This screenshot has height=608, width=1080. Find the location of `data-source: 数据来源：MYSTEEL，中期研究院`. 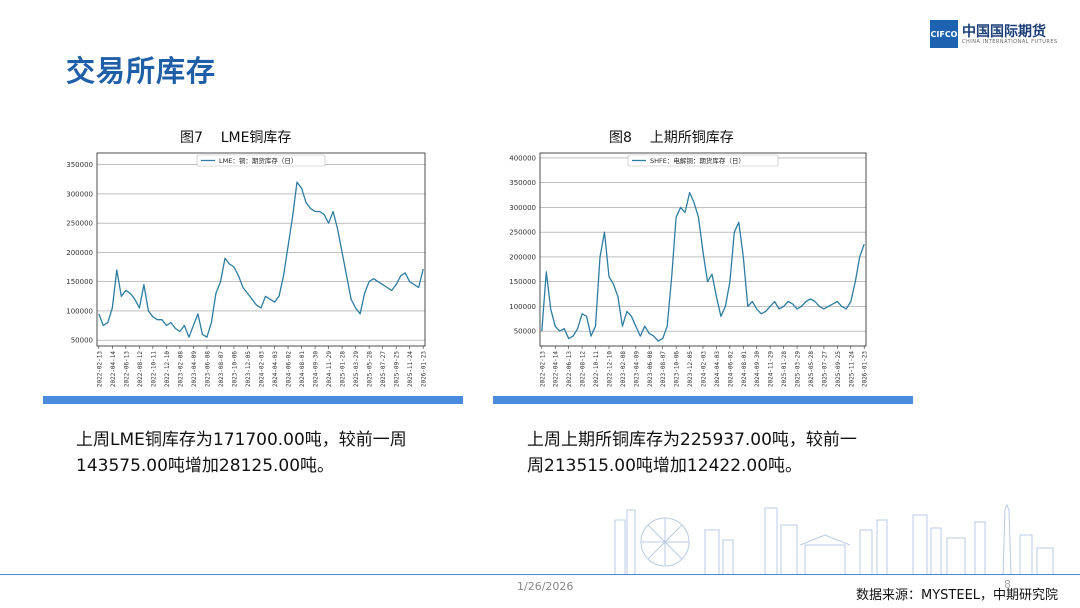

data-source: 数据来源：MYSTEEL，中期研究院 is located at coordinates (957, 595).